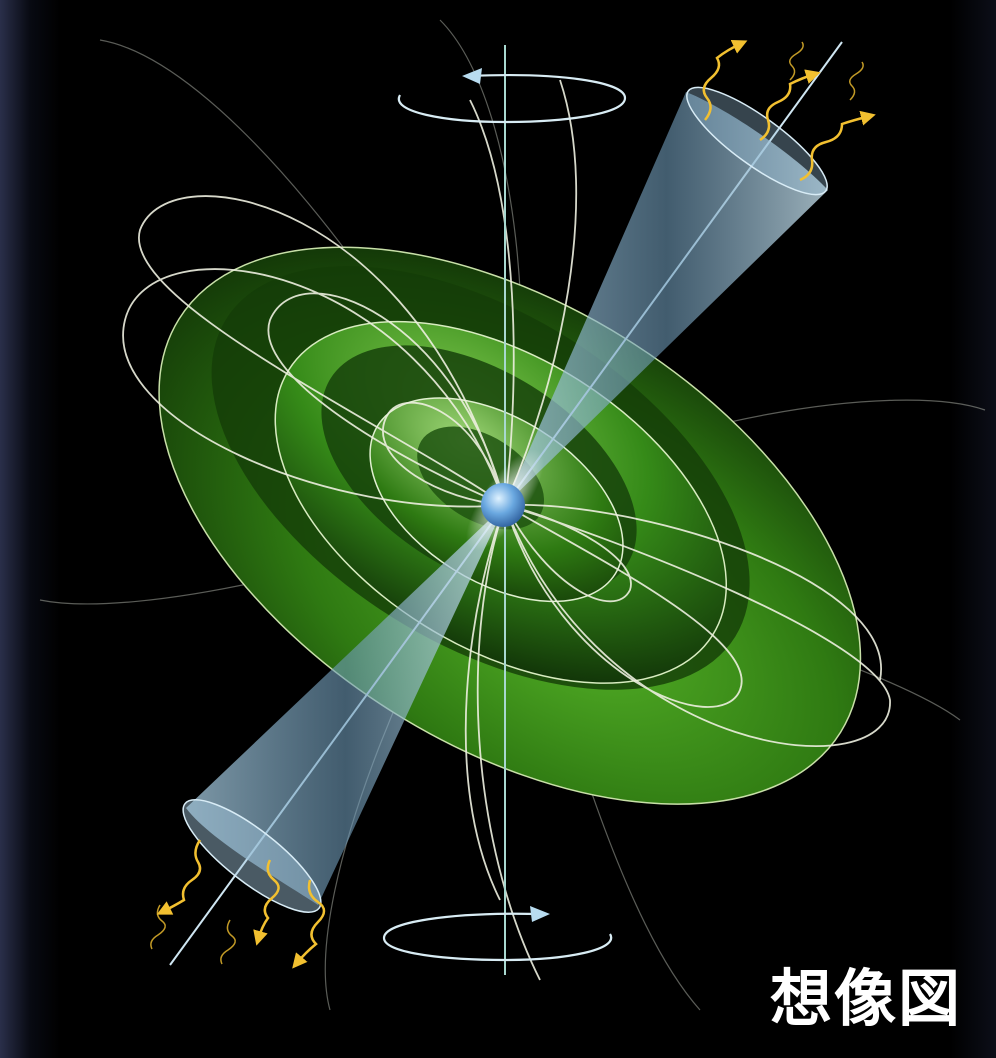  I want to click on radiation-upper, so click(789, 111).